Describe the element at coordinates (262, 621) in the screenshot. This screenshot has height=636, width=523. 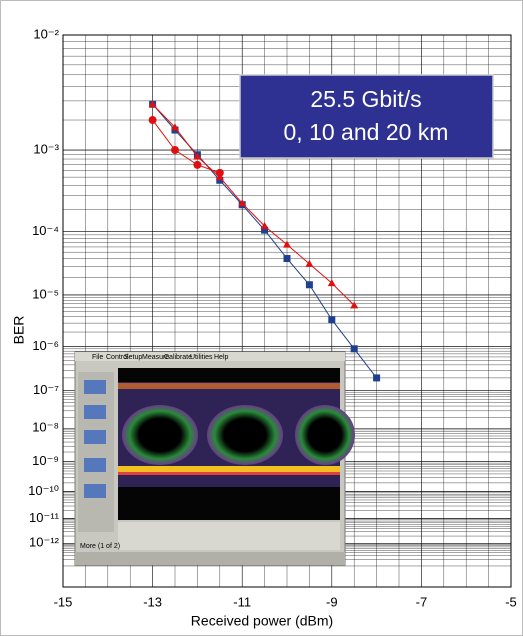
I see `x-axis-label: Received power (dBm)` at that location.